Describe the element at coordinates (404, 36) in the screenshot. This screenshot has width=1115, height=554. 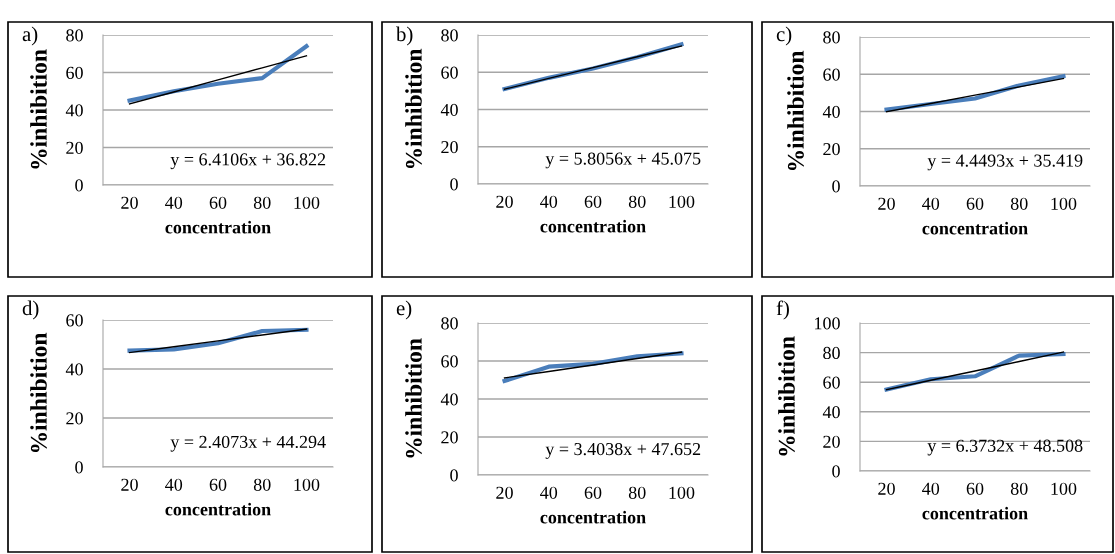
I see `text: b)` at that location.